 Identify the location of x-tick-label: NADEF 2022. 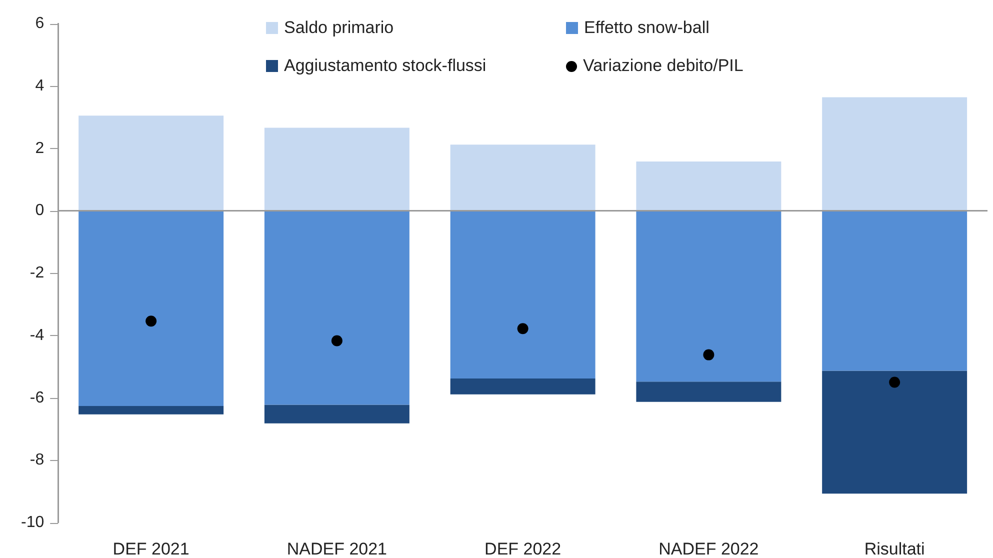
(708, 548).